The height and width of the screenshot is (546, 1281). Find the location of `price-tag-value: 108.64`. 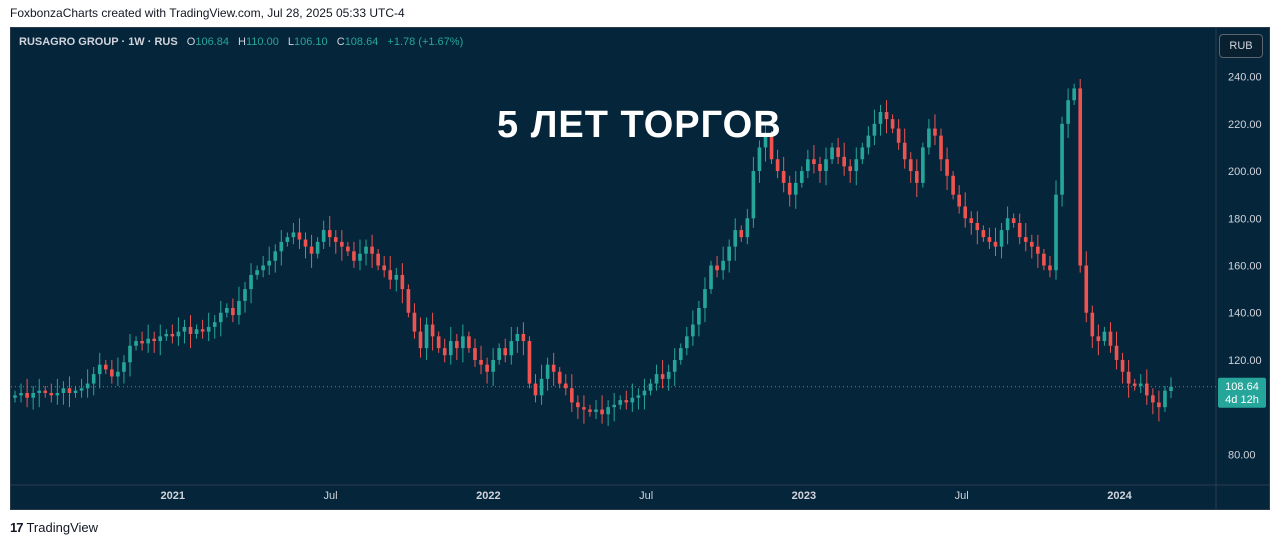

price-tag-value: 108.64 is located at coordinates (1242, 387).